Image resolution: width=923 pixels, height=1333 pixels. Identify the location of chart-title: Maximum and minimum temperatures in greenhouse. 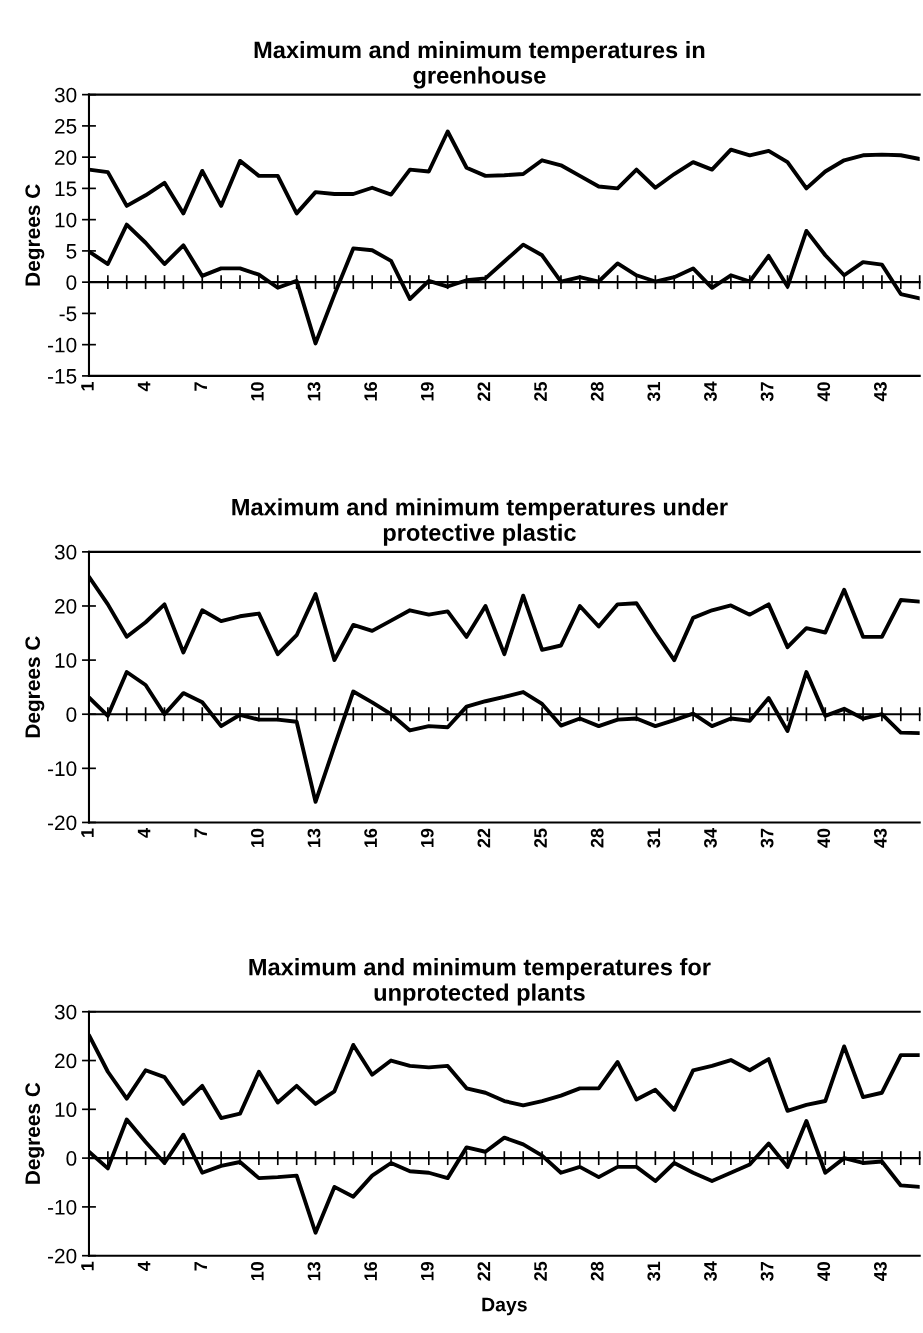
(479, 64).